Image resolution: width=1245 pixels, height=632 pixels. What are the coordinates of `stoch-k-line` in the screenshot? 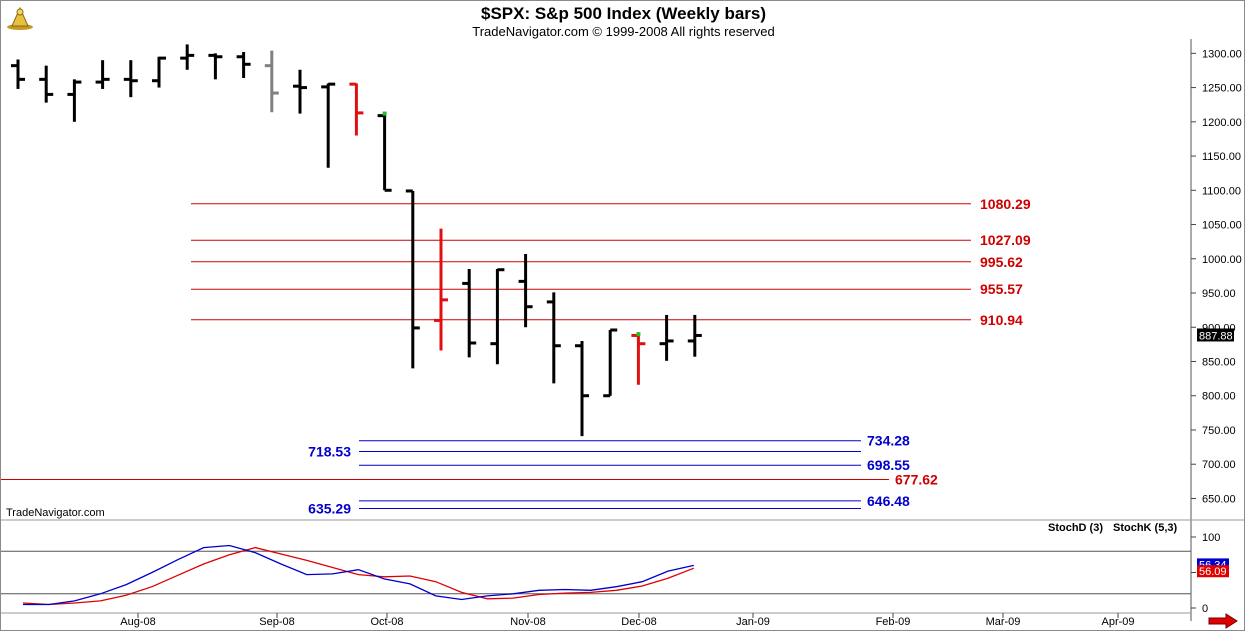 It's located at (358, 575).